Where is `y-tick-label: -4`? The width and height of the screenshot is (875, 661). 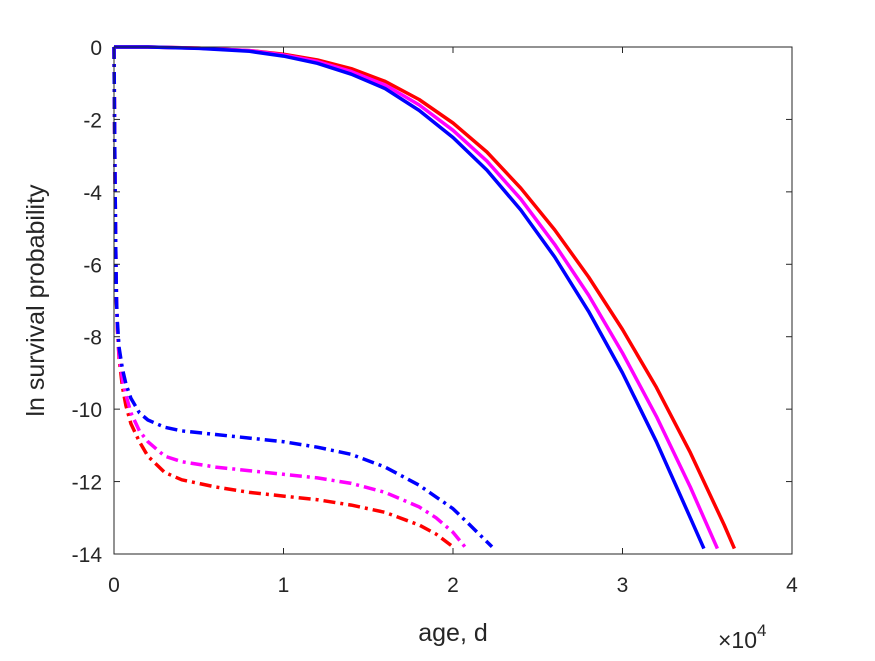
y-tick-label: -4 is located at coordinates (92, 193).